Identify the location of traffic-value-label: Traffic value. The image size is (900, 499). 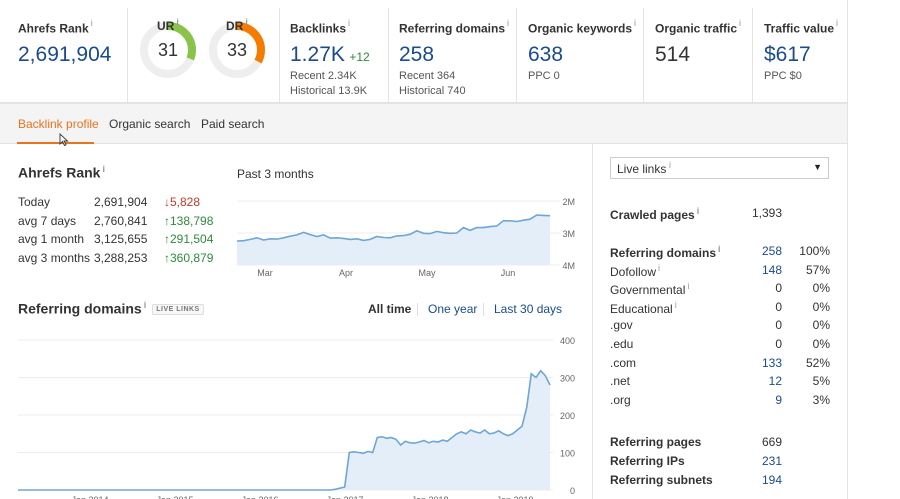
(799, 28).